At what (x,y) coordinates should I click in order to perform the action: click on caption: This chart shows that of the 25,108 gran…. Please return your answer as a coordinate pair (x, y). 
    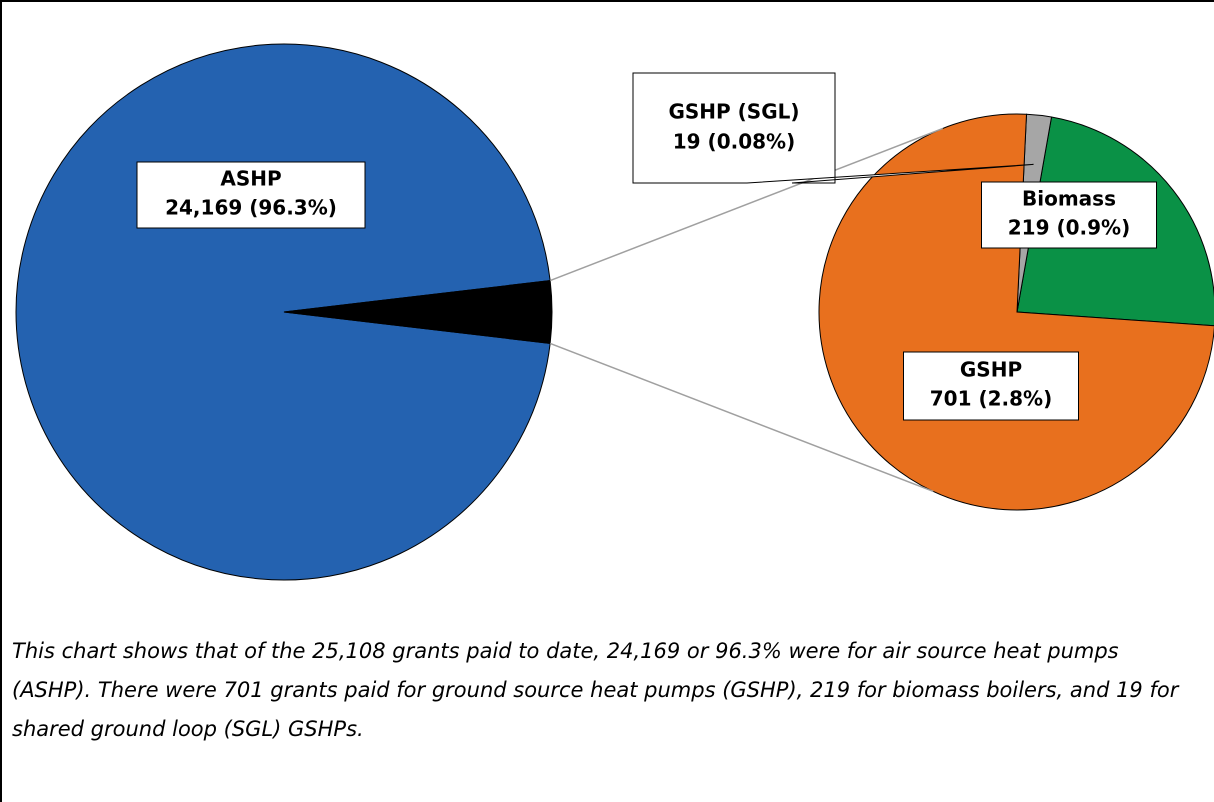
    Looking at the image, I should click on (595, 690).